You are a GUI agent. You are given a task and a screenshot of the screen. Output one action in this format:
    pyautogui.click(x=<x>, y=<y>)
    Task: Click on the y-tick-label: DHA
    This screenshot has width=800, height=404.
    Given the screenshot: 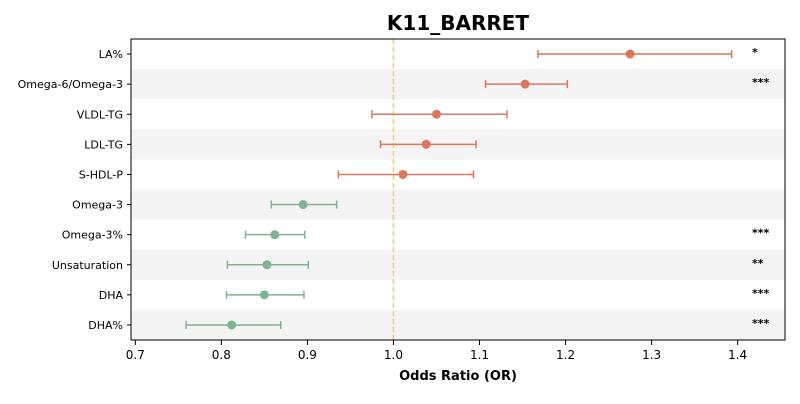 What is the action you would take?
    pyautogui.click(x=111, y=295)
    